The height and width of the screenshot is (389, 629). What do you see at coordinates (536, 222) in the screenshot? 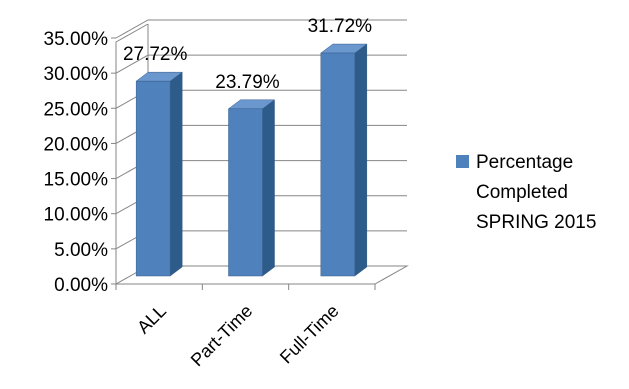
I see `legend-label-line-3: SPRING 2015` at bounding box center [536, 222].